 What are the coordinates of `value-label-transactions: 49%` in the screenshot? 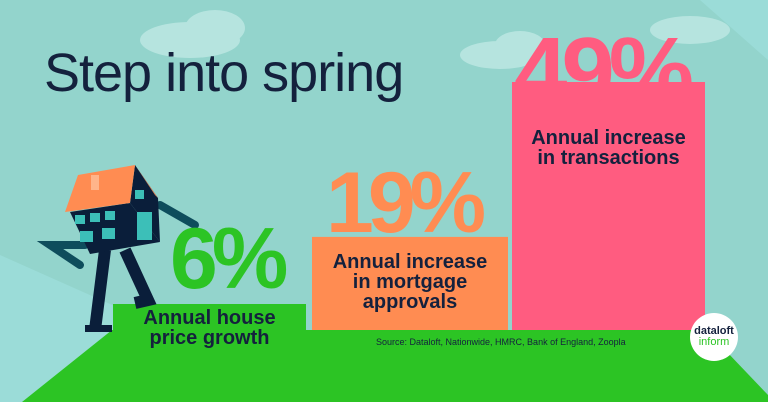 It's located at (604, 71).